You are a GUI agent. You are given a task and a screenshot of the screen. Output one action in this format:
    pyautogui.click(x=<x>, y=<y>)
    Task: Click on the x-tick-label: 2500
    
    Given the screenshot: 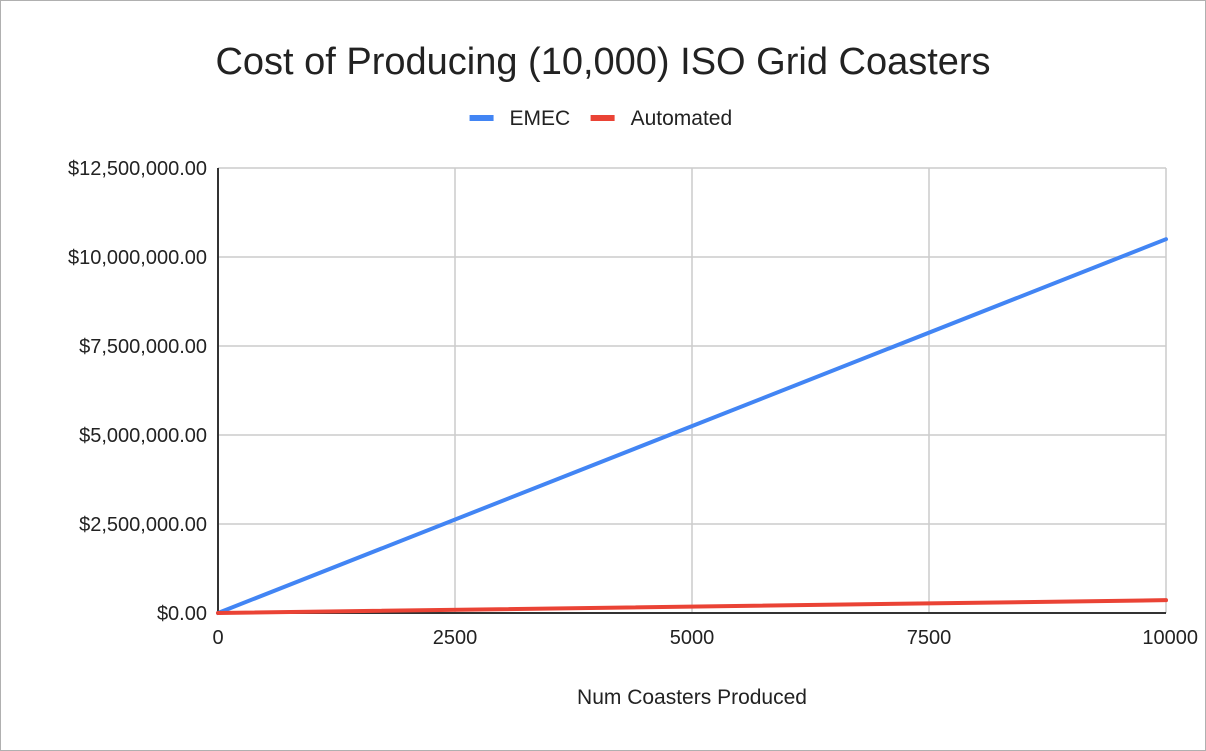 What is the action you would take?
    pyautogui.click(x=455, y=638)
    